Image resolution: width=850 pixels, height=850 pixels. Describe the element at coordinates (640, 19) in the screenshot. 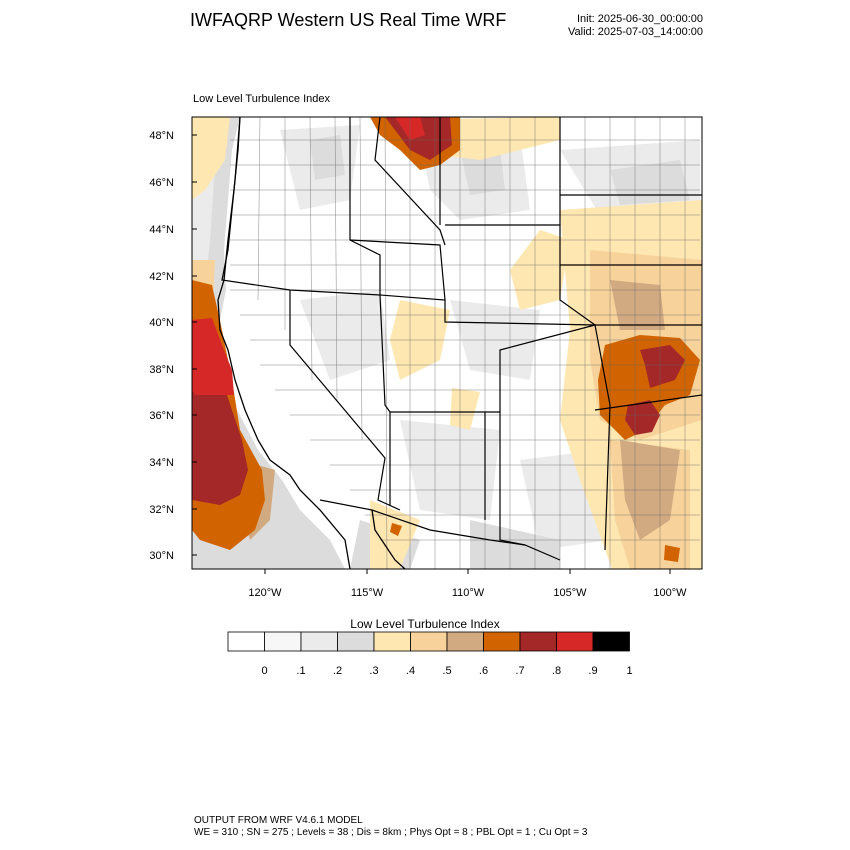

I see `init-time: Init: 2025-06-30_00:00:00` at that location.